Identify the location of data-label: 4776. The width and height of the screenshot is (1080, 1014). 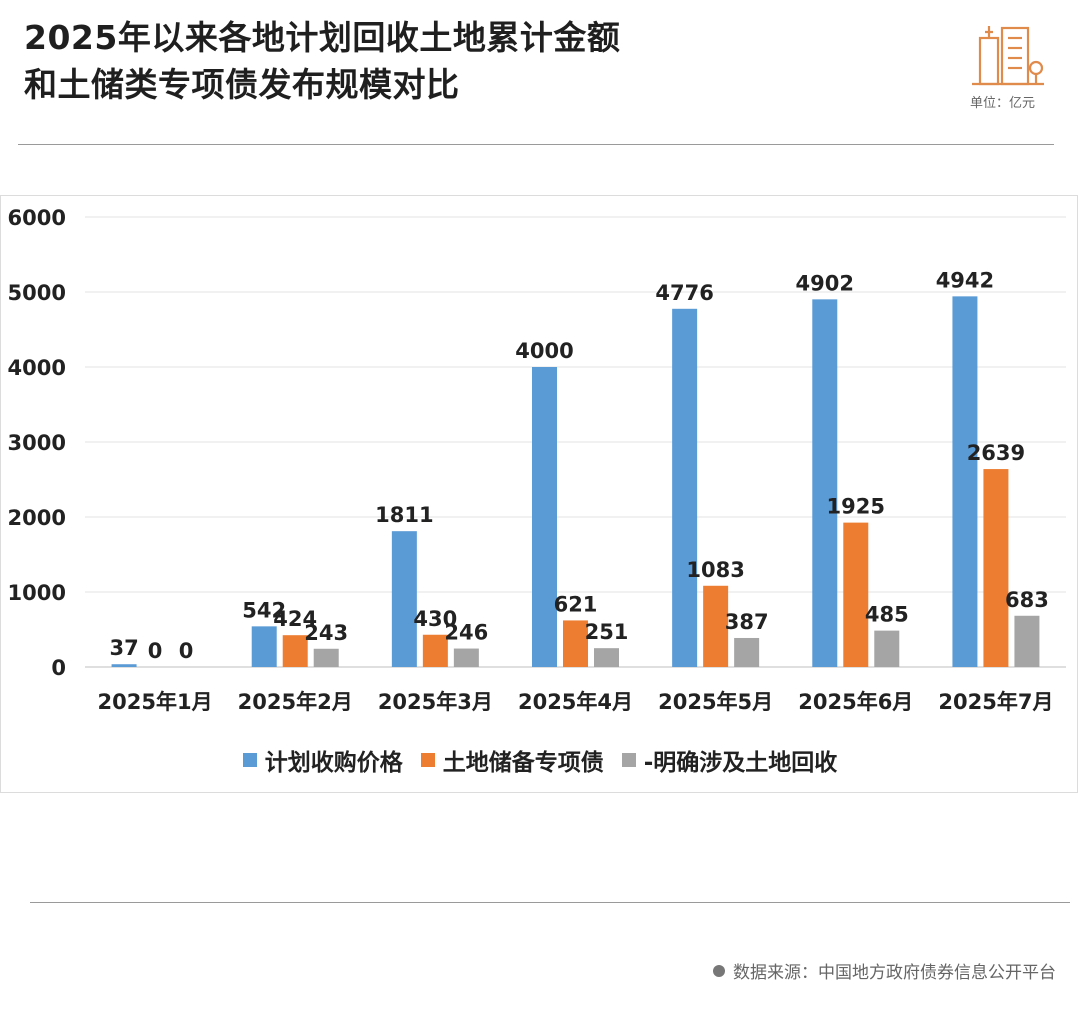
(684, 293).